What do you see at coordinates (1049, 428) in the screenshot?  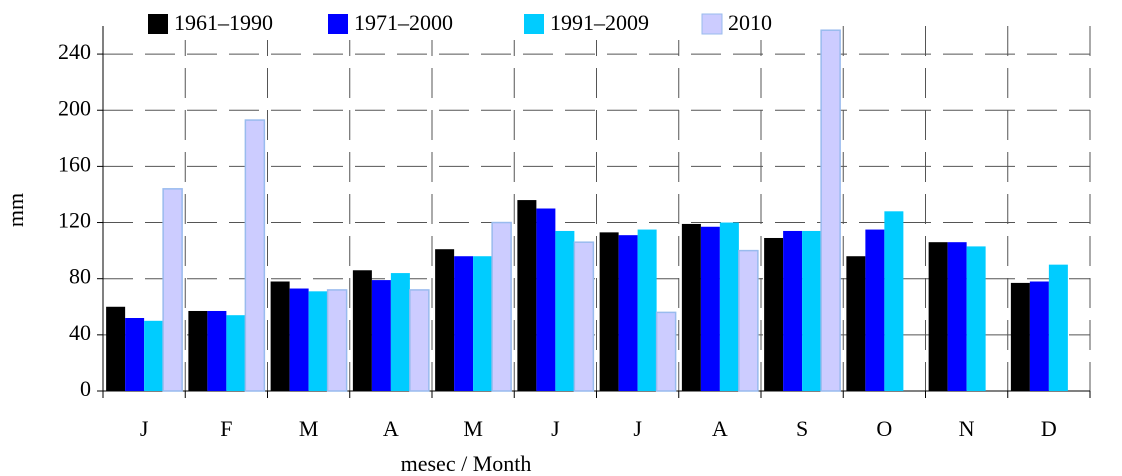 I see `x-tick-label: D` at bounding box center [1049, 428].